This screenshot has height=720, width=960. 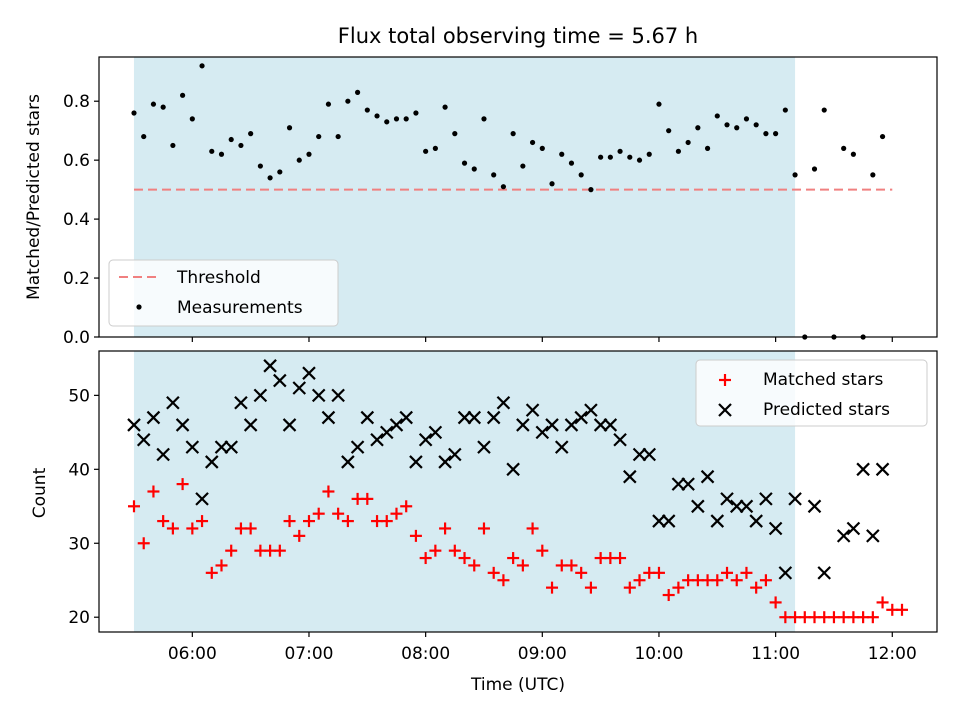 I want to click on ratio-legend-box, so click(x=223, y=293).